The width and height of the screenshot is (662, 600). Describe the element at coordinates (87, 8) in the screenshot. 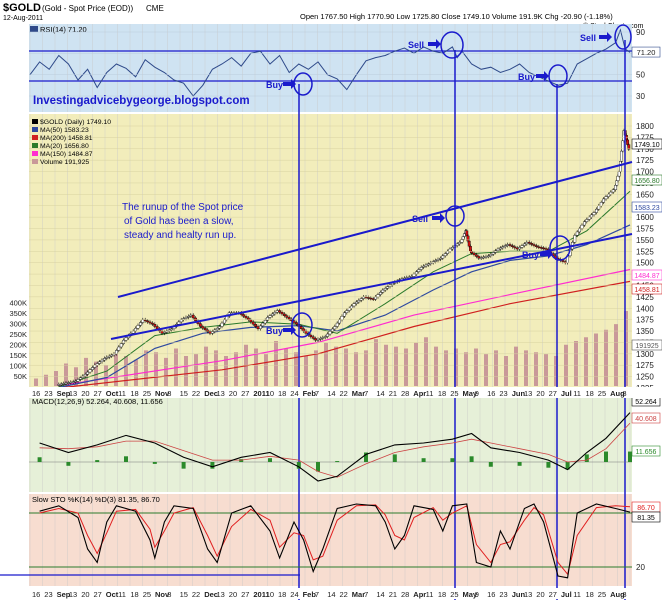

I see `symbol-description: (Gold - Spot Price (EOD))` at that location.